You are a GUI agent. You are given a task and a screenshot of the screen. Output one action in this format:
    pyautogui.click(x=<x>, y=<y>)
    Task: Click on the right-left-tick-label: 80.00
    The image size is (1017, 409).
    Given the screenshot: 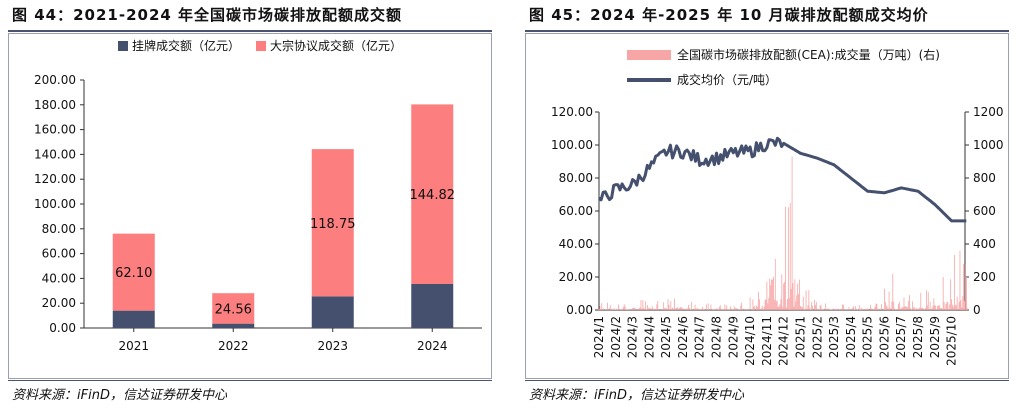 What is the action you would take?
    pyautogui.click(x=576, y=178)
    